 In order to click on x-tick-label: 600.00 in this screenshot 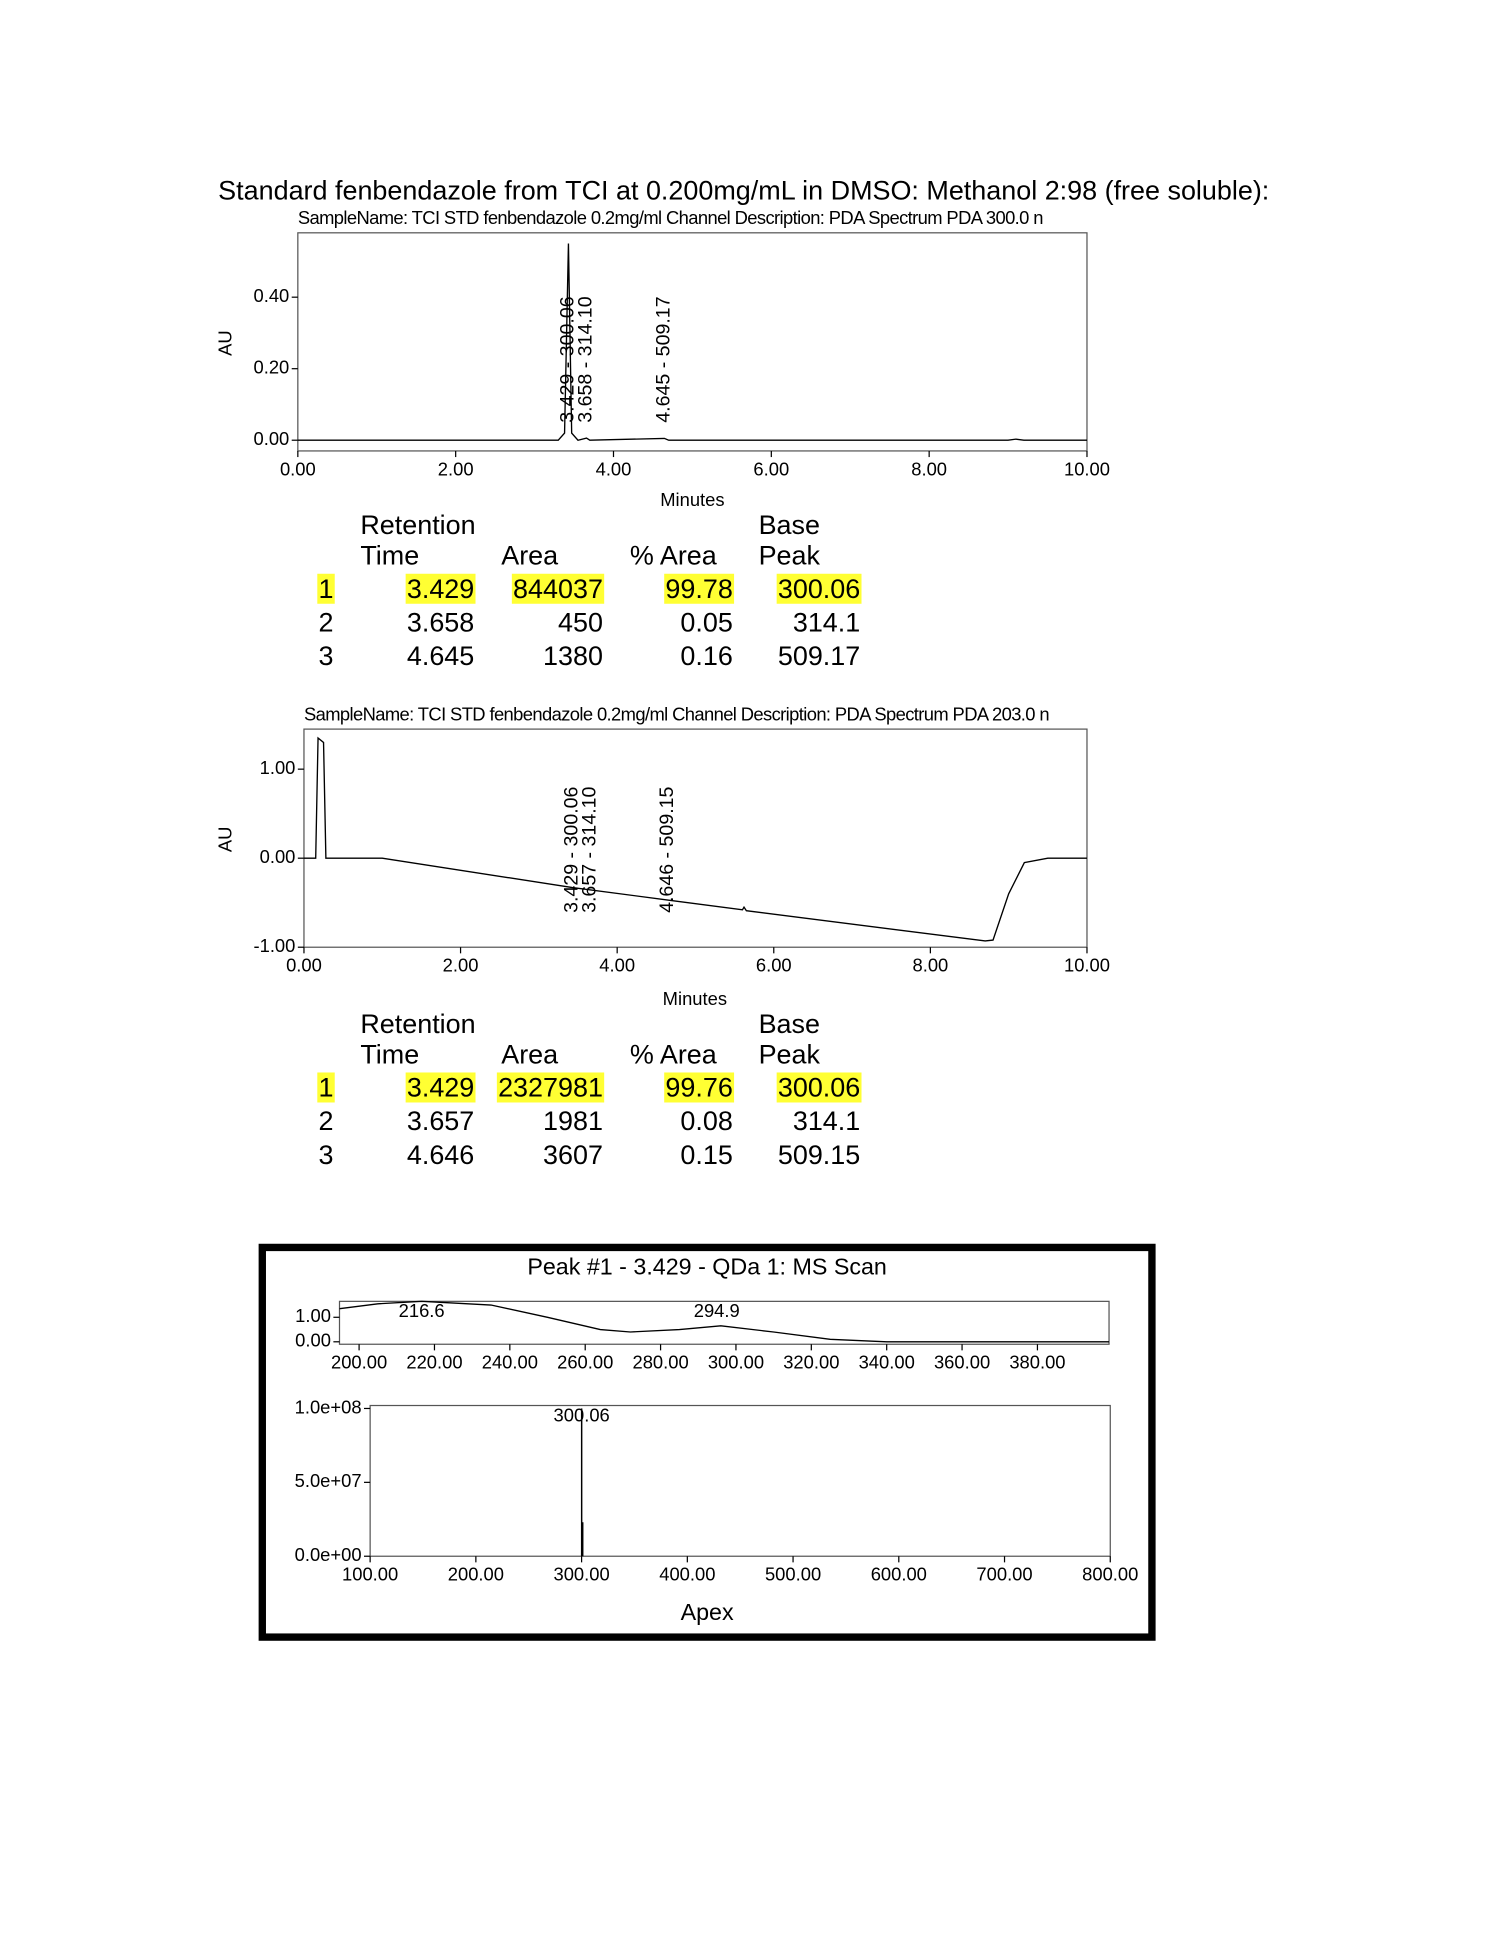, I will do `click(899, 1574)`.